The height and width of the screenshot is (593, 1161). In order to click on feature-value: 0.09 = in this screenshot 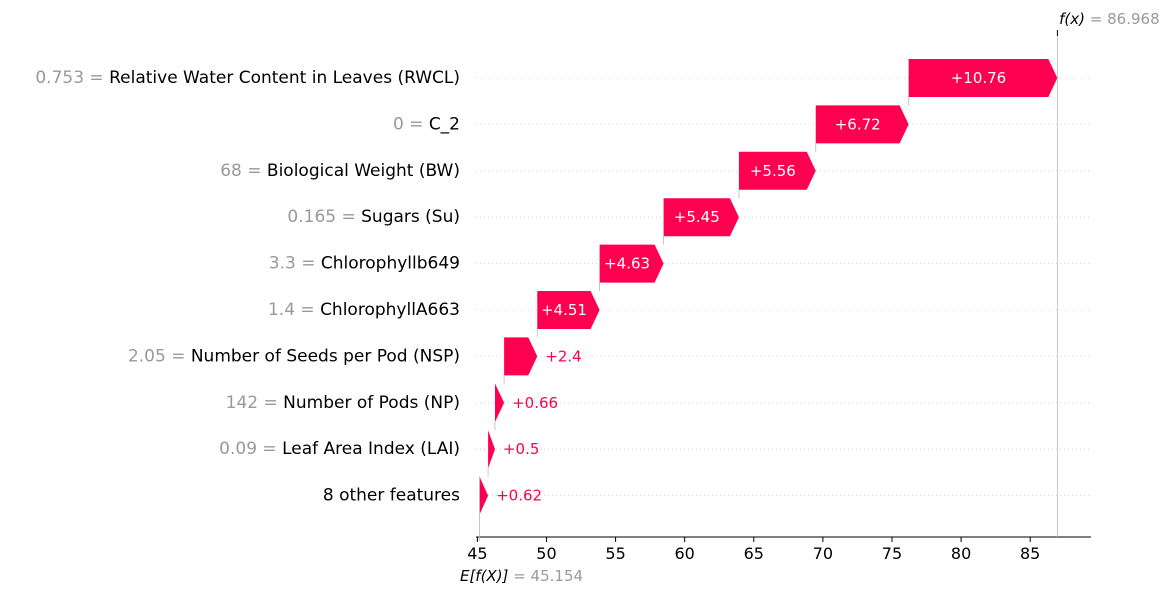, I will do `click(250, 449)`.